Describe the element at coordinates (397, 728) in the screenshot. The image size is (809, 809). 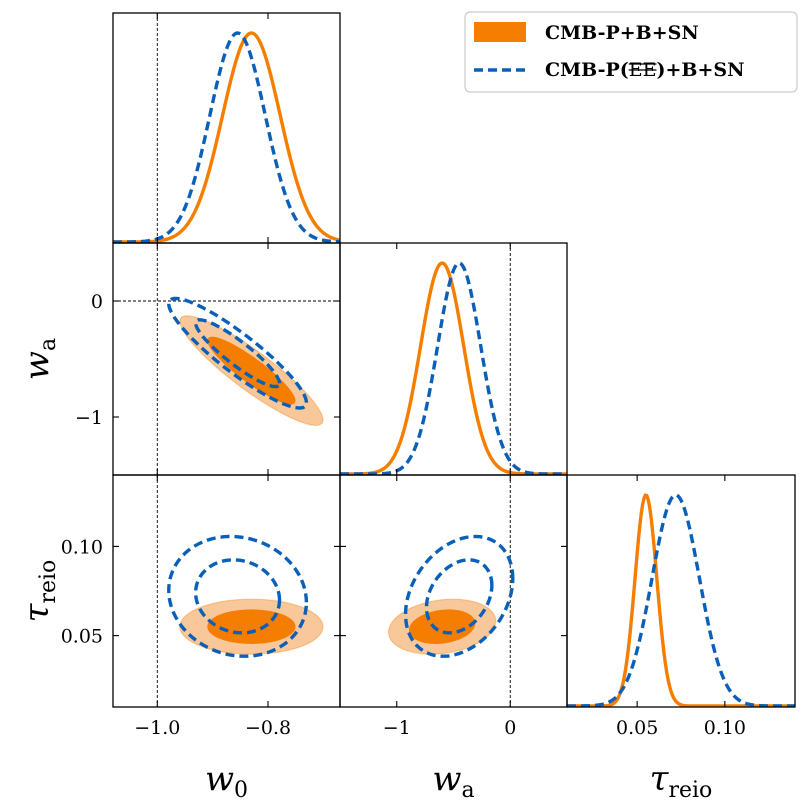
I see `x-tick-label-wa: −1` at that location.